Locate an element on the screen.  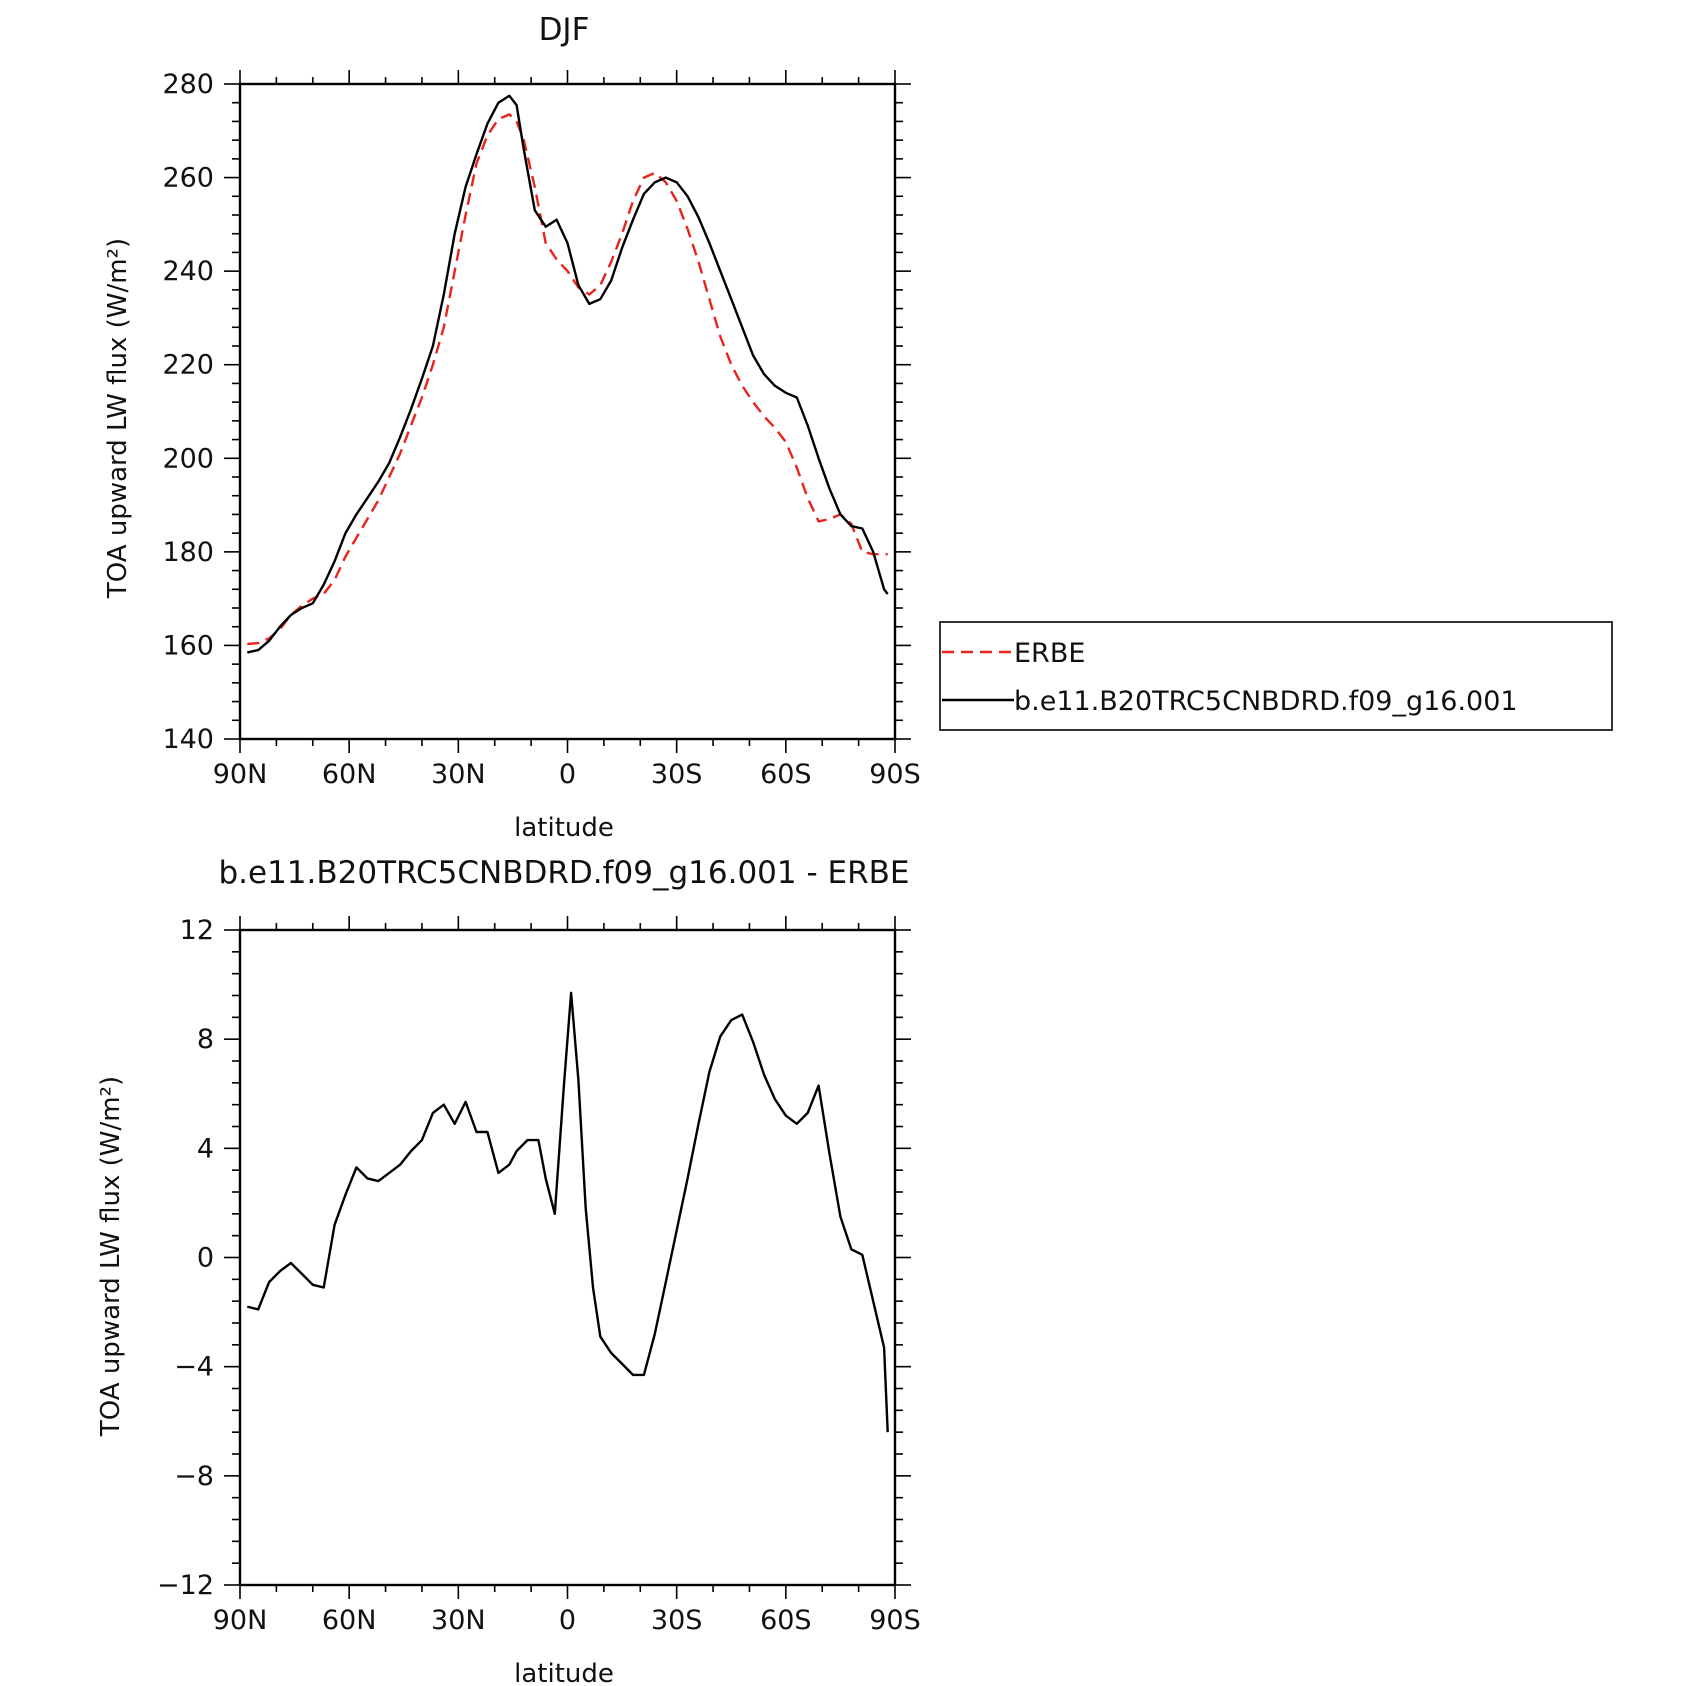
bottom-x-tick-label: 60N is located at coordinates (349, 1620).